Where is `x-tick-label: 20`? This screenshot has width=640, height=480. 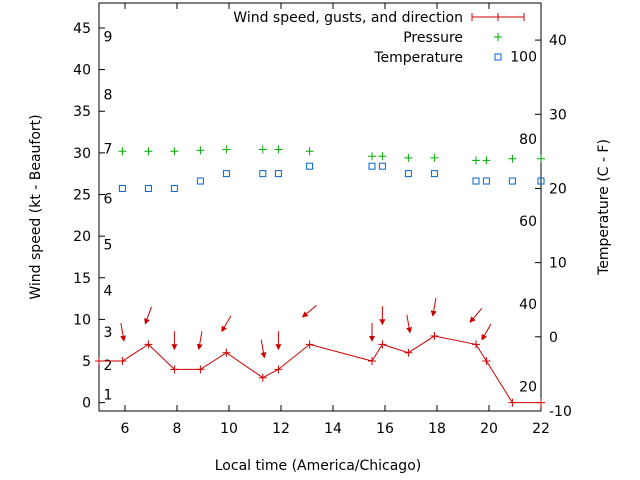
x-tick-label: 20 is located at coordinates (489, 429).